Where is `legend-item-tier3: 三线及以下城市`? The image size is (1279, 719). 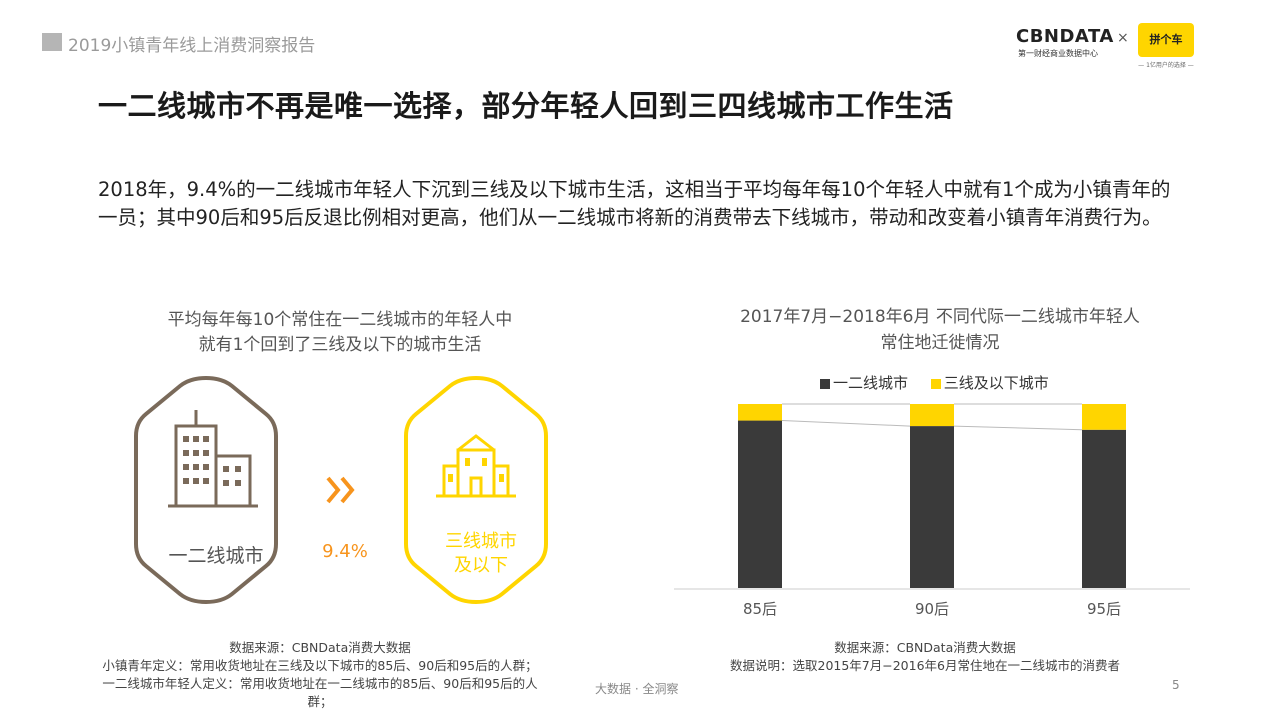 legend-item-tier3: 三线及以下城市 is located at coordinates (989, 382).